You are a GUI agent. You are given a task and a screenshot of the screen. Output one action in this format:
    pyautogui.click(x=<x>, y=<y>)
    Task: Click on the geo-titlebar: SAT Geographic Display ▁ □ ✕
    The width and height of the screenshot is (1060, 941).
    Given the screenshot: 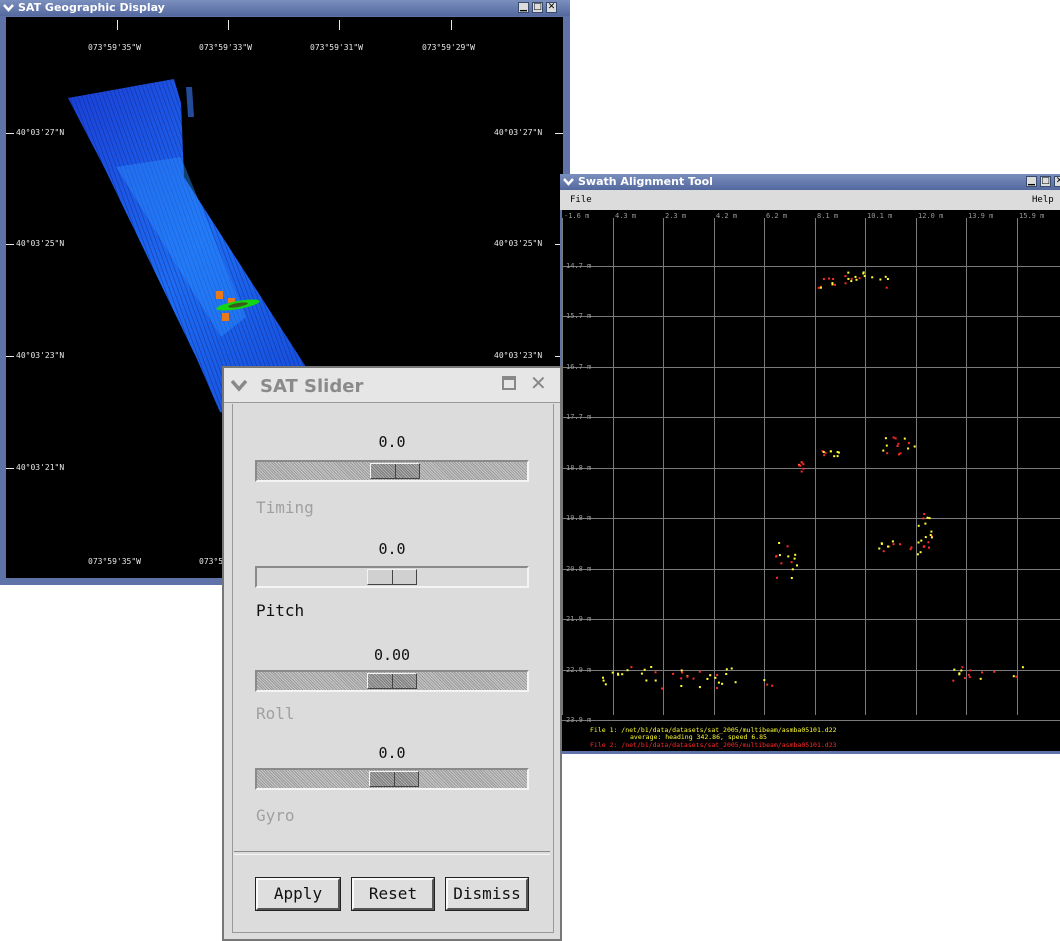 What is the action you would take?
    pyautogui.click(x=285, y=8)
    